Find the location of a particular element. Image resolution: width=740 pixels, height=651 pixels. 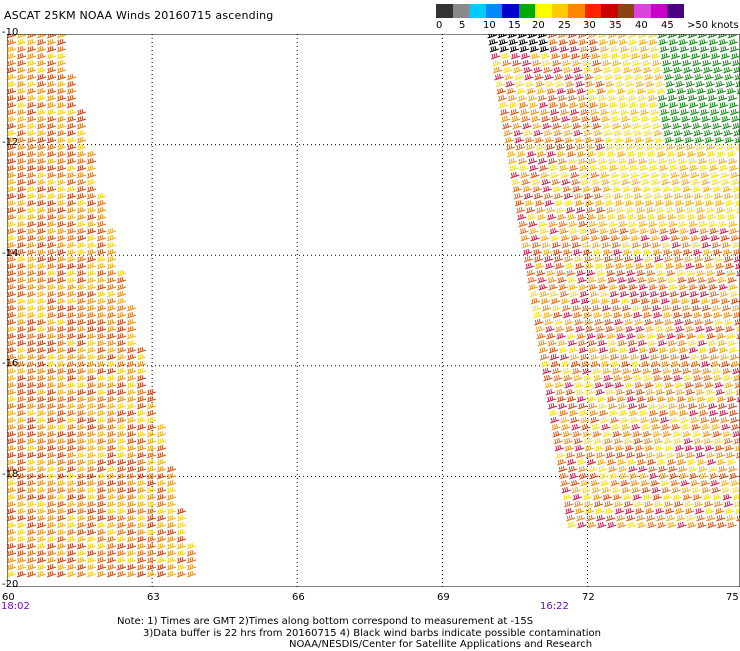

pass-time-label: 18:02 is located at coordinates (15, 606).